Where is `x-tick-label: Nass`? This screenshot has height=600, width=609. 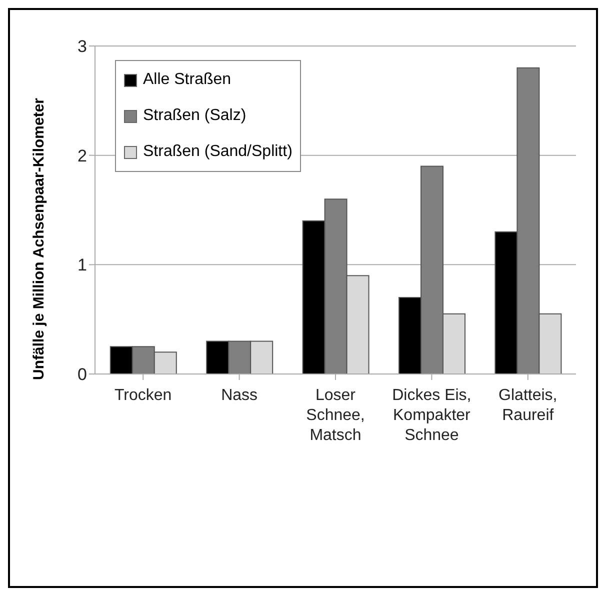 x-tick-label: Nass is located at coordinates (239, 395).